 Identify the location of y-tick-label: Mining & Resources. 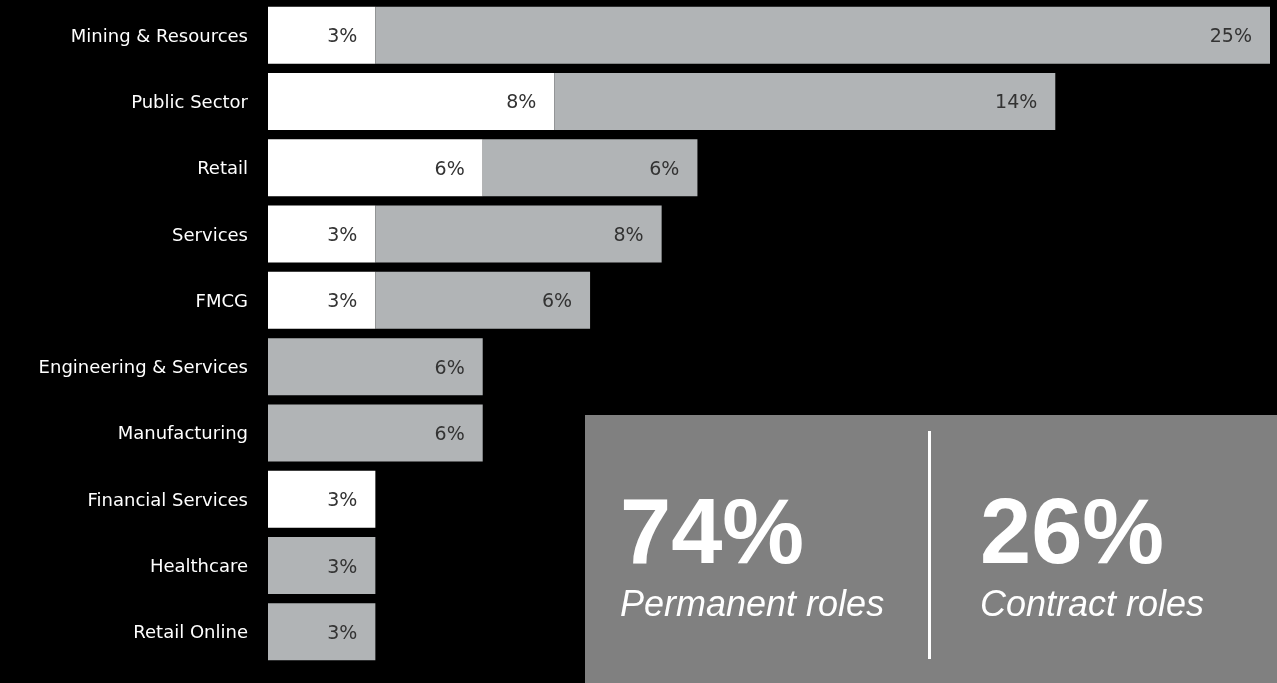
(159, 35).